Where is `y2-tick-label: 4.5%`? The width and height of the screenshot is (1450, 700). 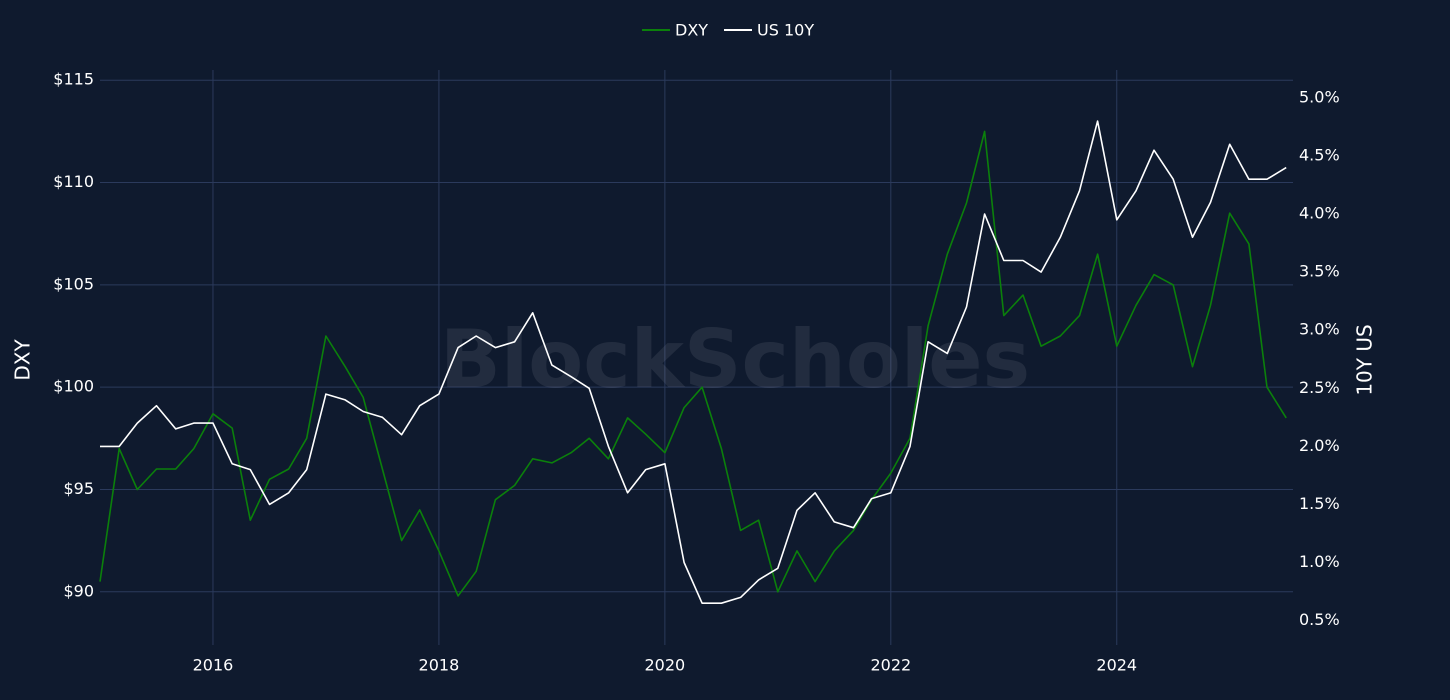 y2-tick-label: 4.5% is located at coordinates (1319, 154).